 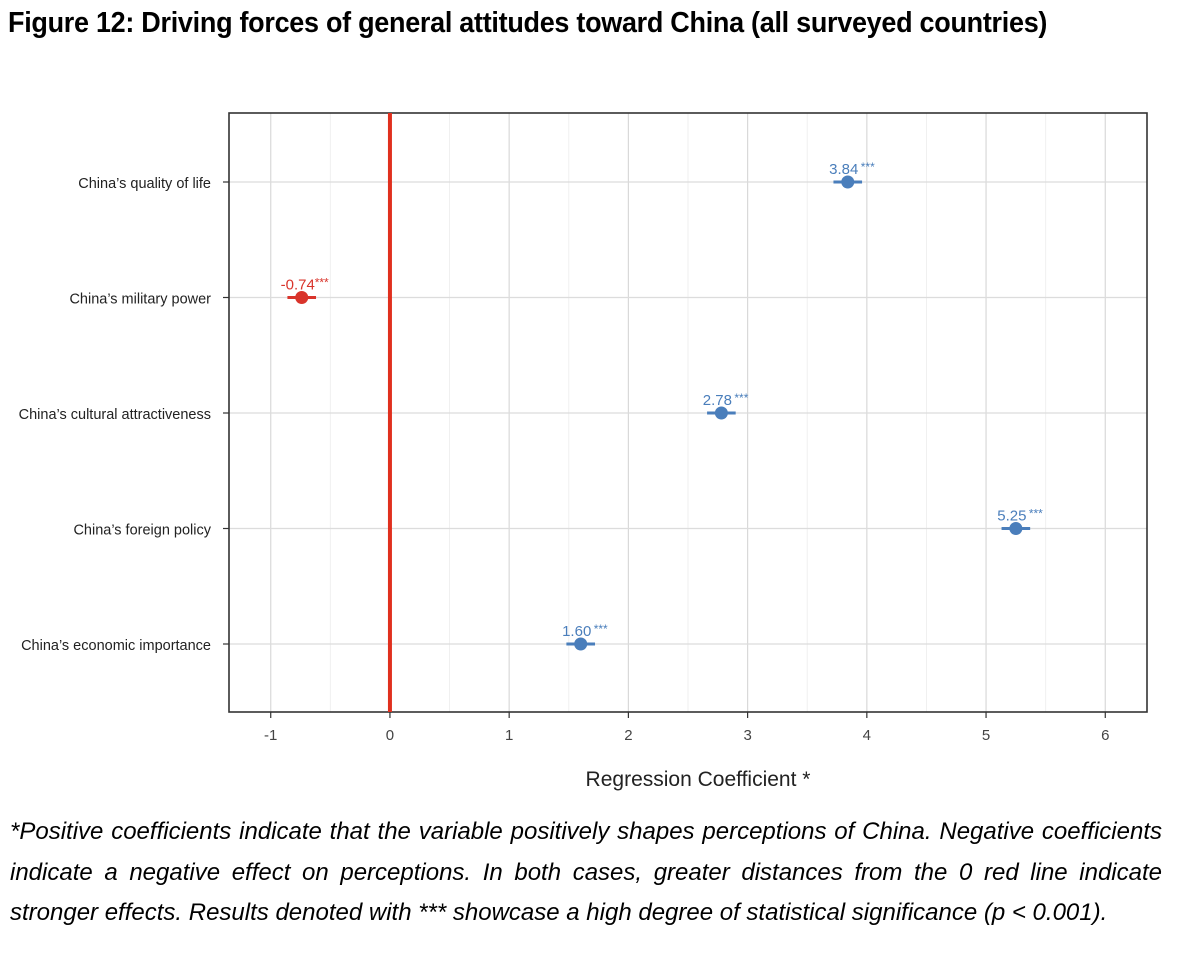 What do you see at coordinates (142, 531) in the screenshot?
I see `y-category-label: China’s foreign policy` at bounding box center [142, 531].